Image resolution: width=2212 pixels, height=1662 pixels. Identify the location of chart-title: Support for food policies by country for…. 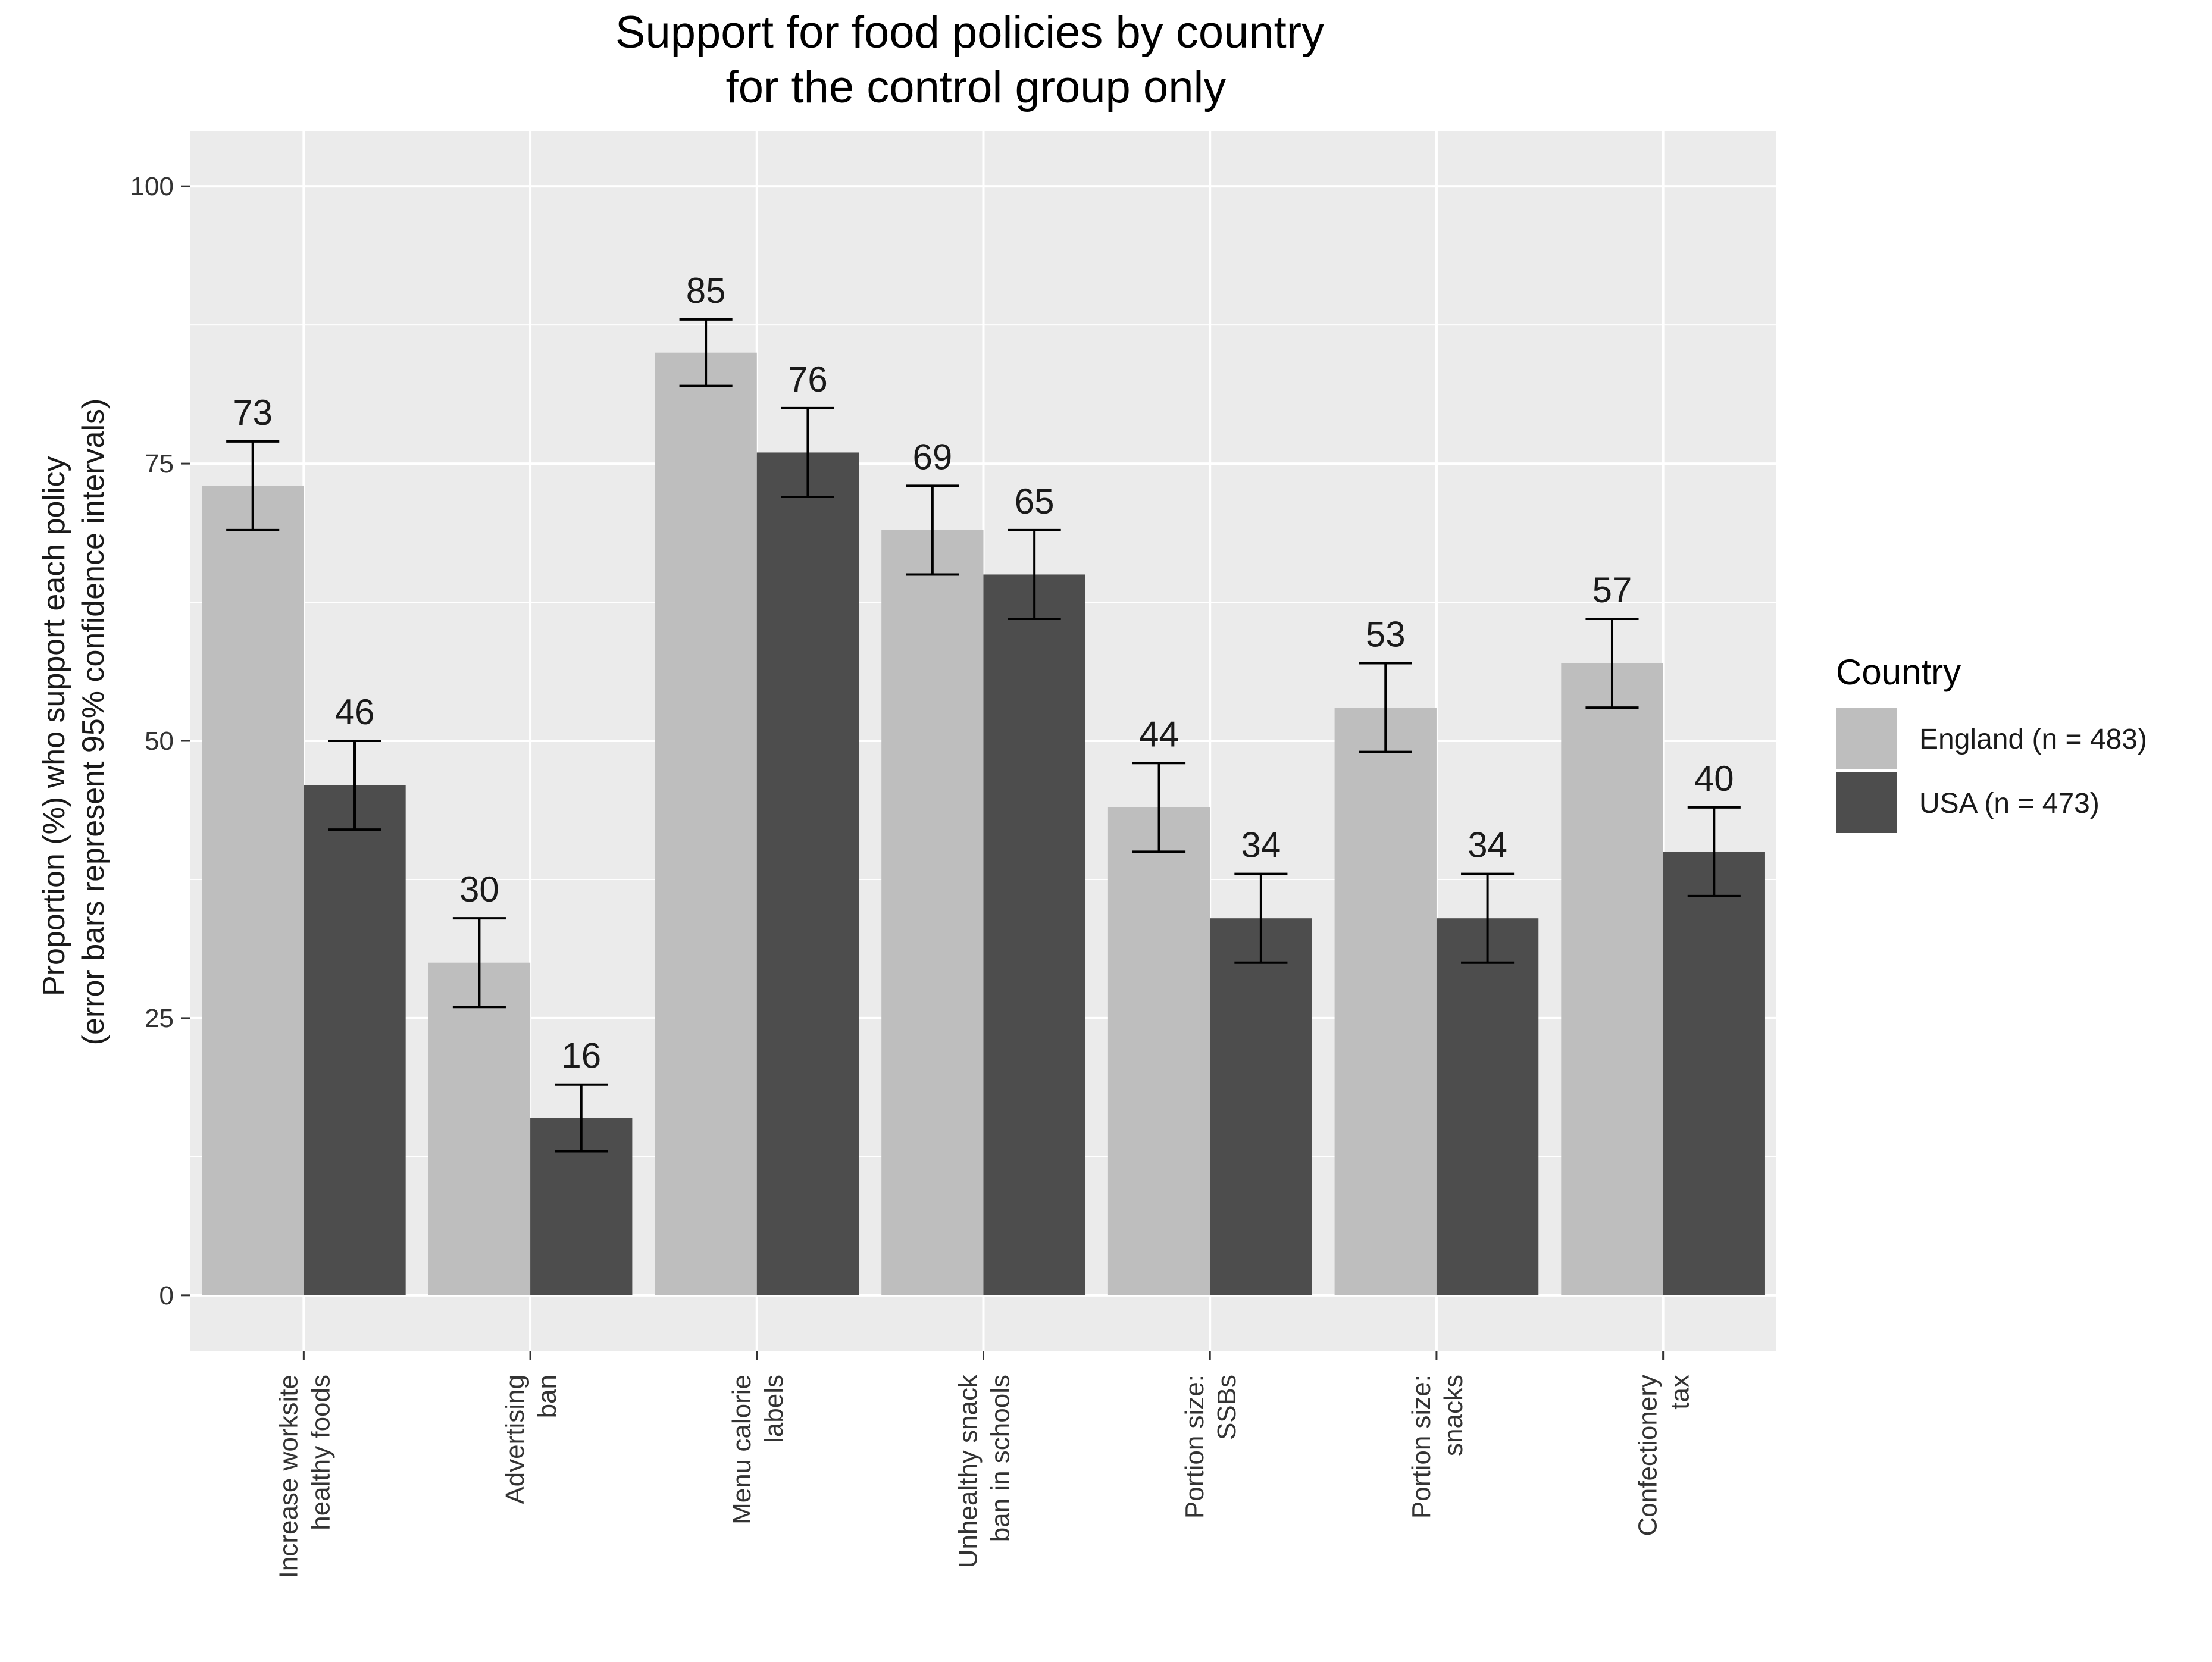
(976, 59).